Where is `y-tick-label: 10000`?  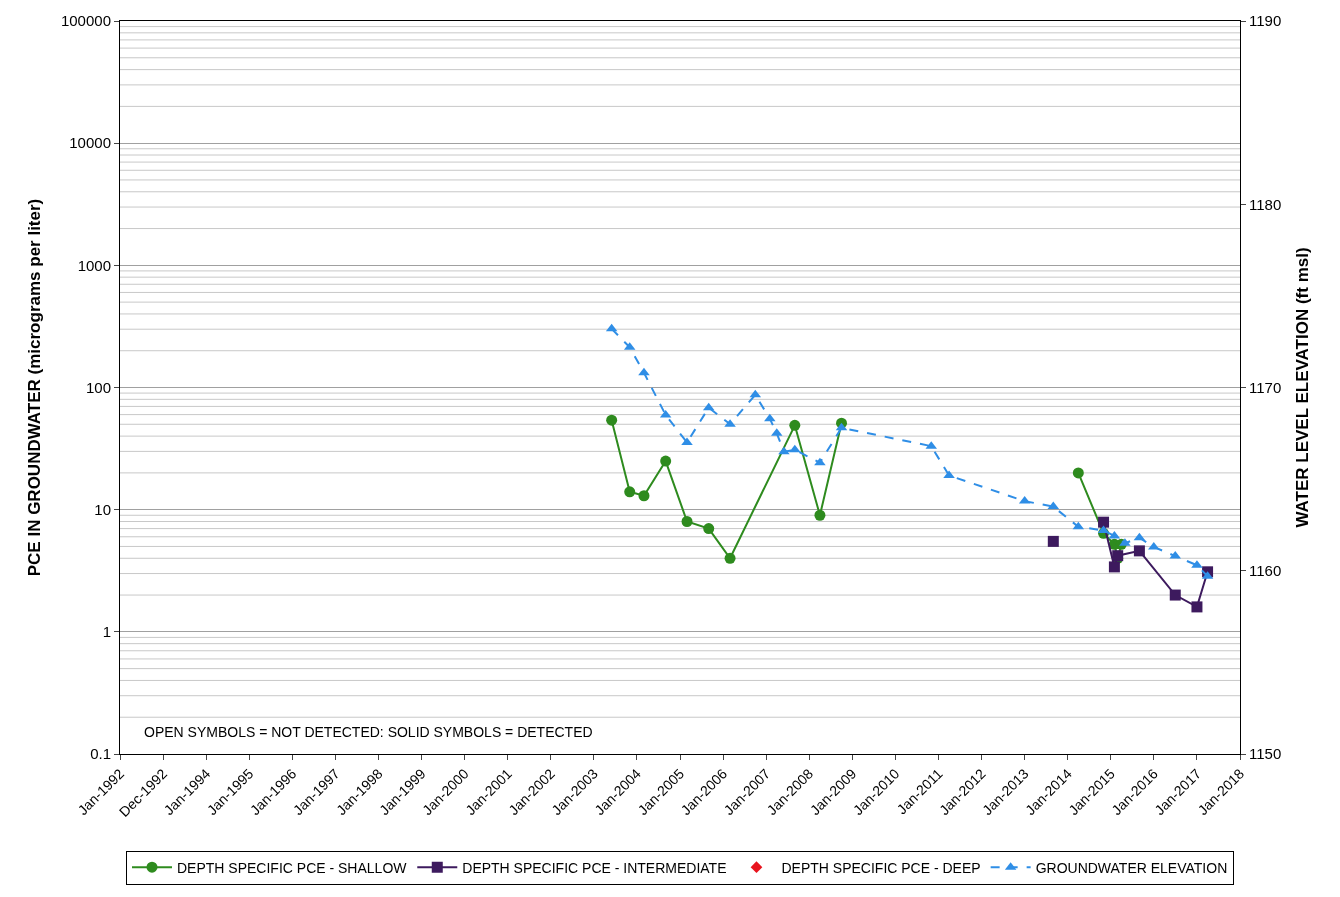
y-tick-label: 10000 is located at coordinates (90, 143).